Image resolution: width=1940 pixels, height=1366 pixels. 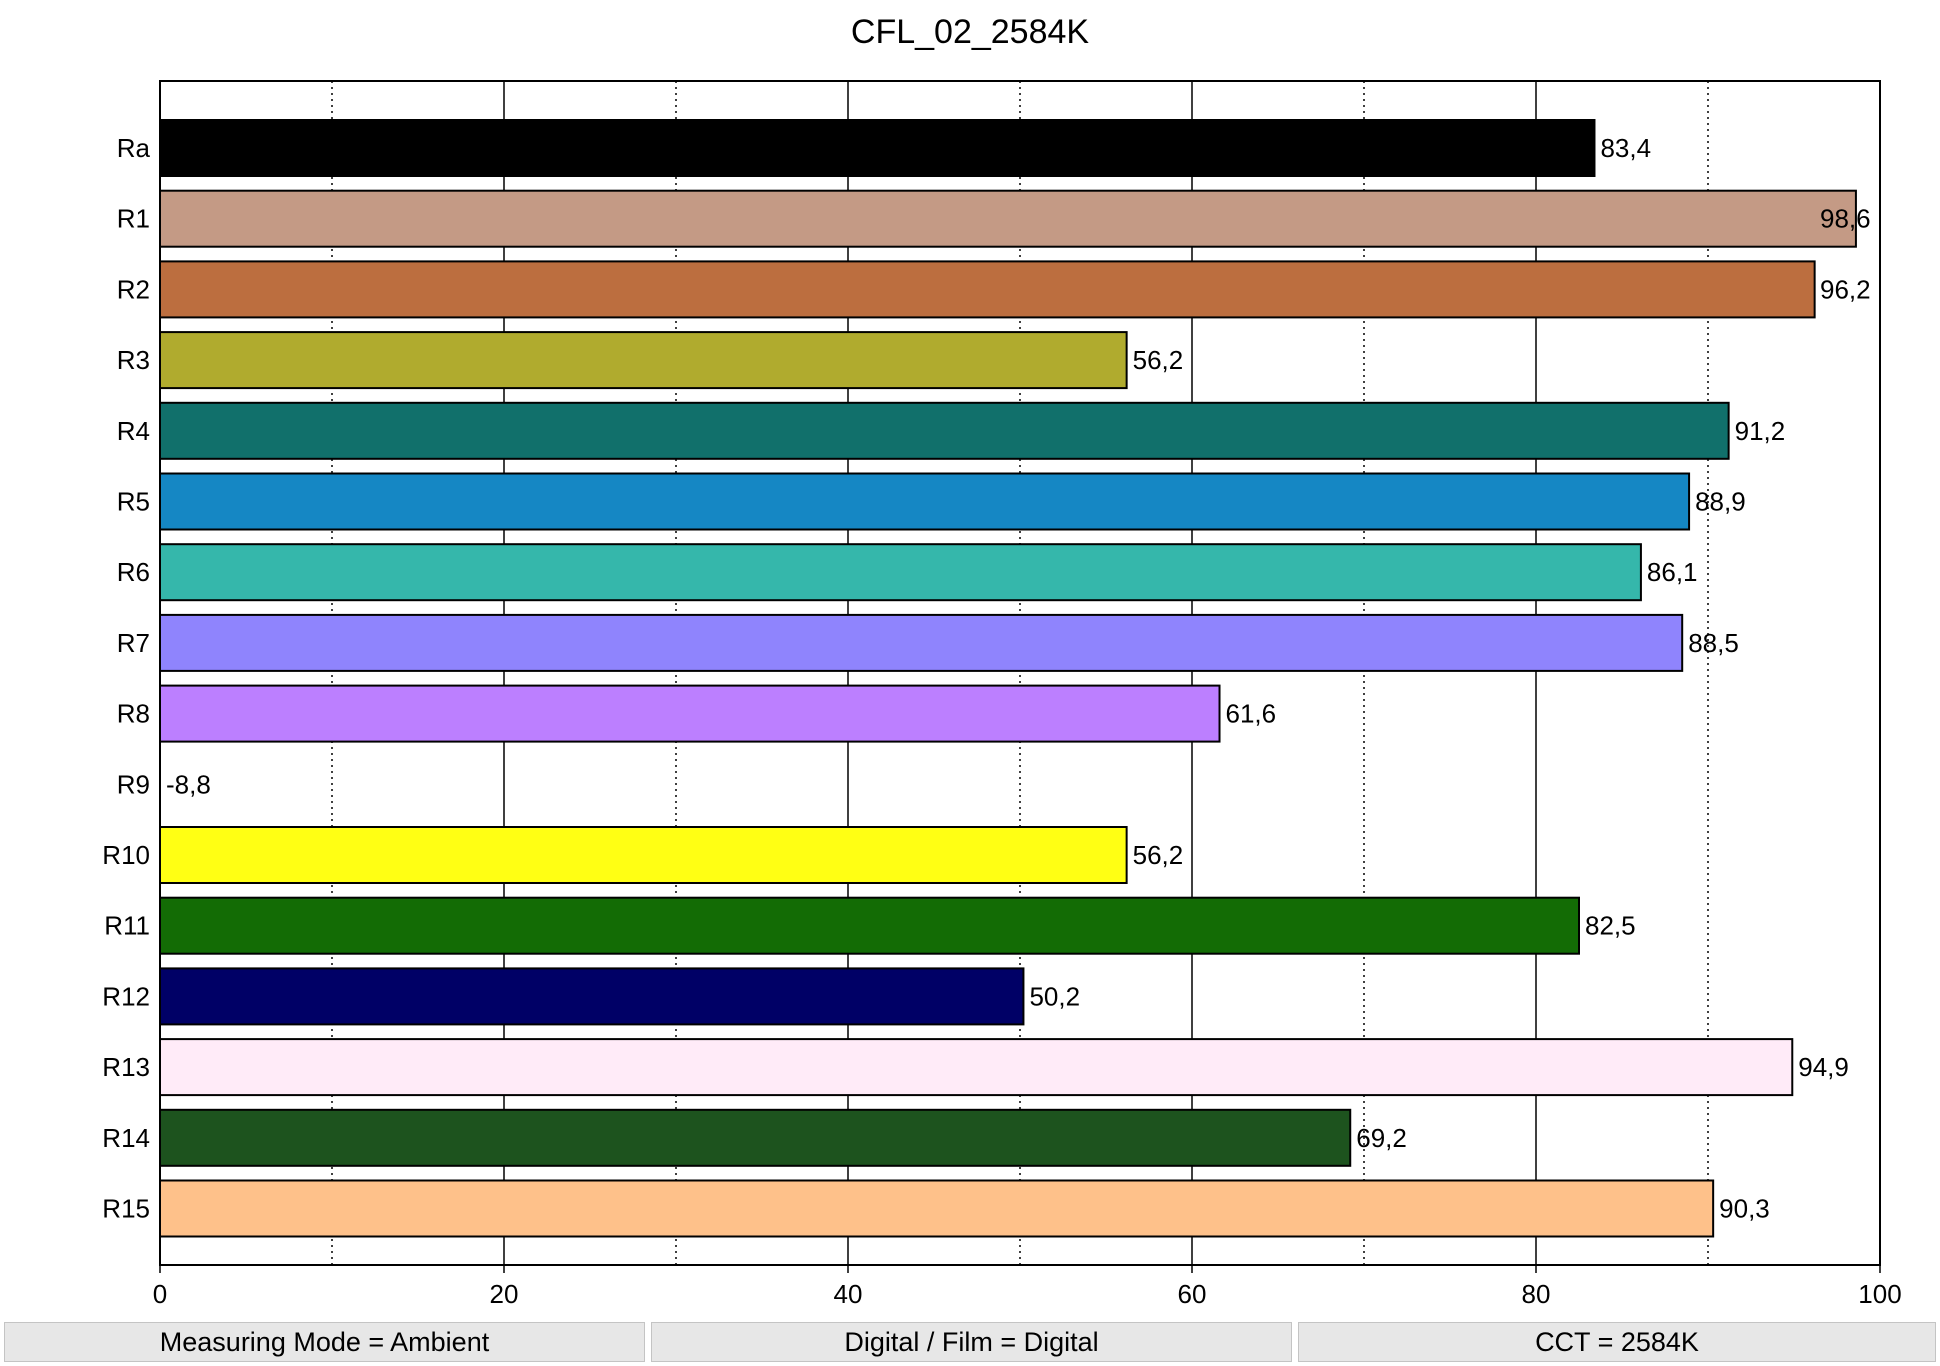 What do you see at coordinates (1672, 572) in the screenshot?
I see `value-label-r6: 86,1` at bounding box center [1672, 572].